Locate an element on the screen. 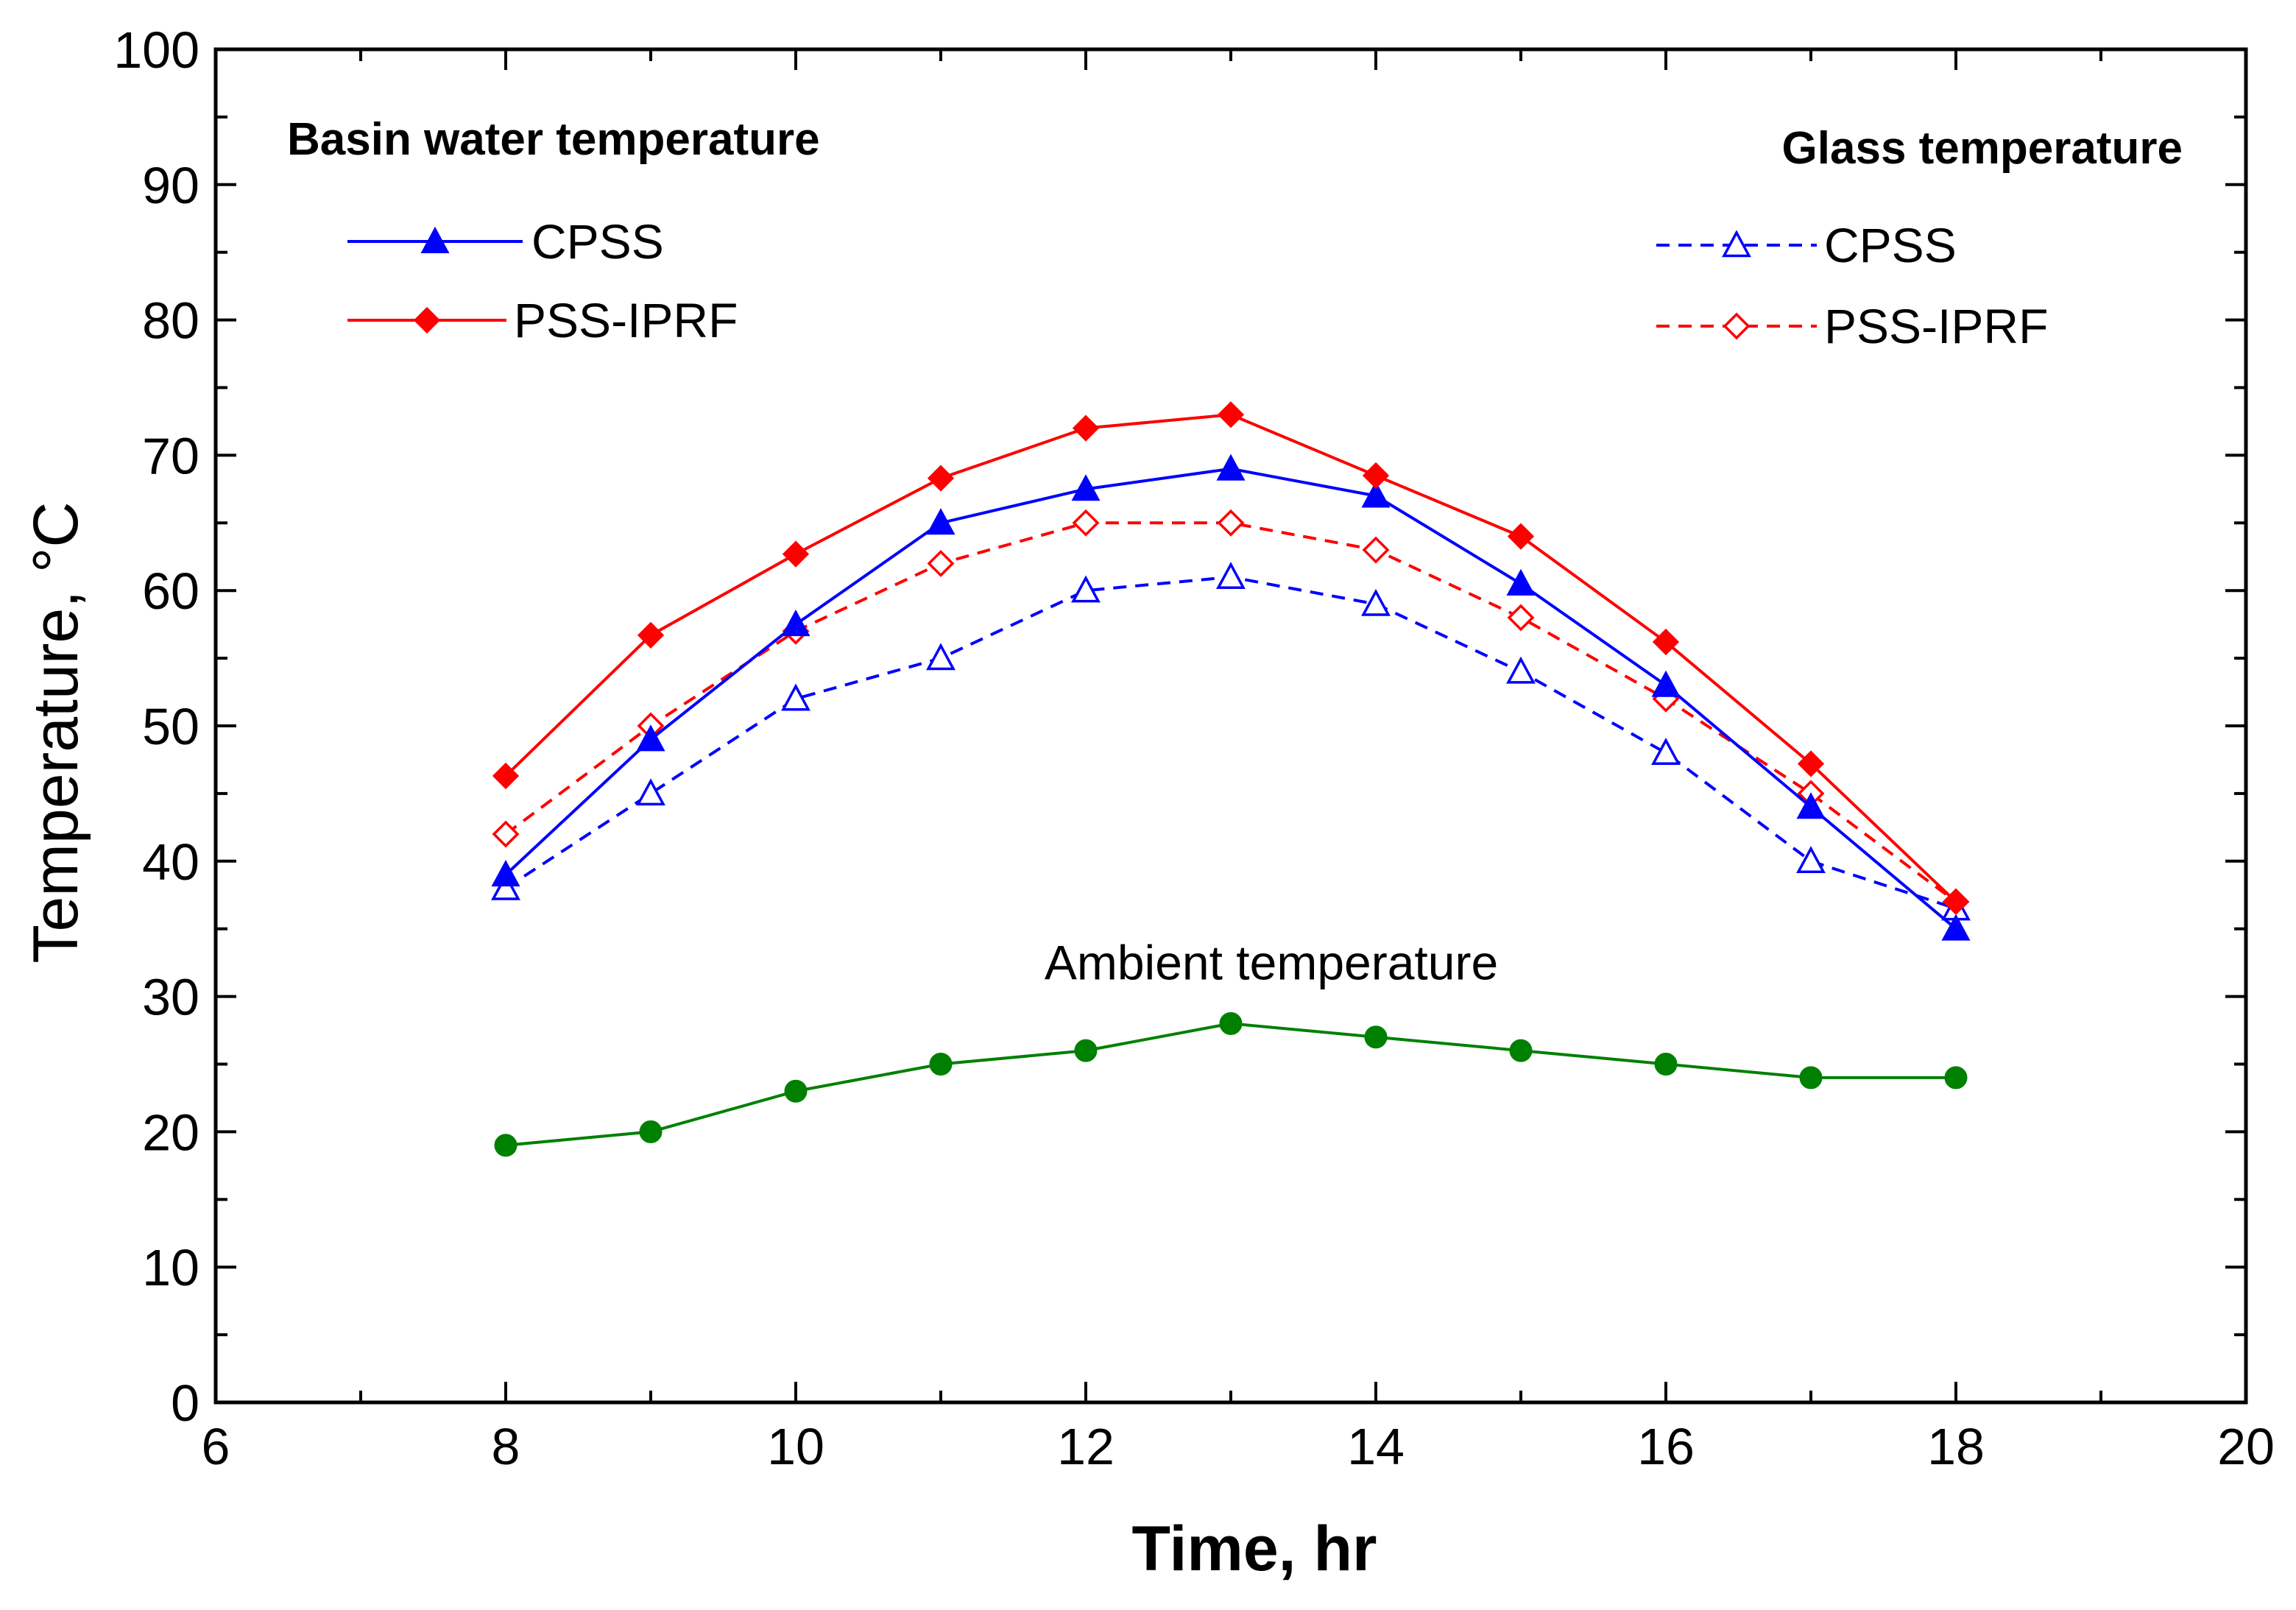 This screenshot has width=2296, height=1610. y-tick-label: 50 is located at coordinates (170, 726).